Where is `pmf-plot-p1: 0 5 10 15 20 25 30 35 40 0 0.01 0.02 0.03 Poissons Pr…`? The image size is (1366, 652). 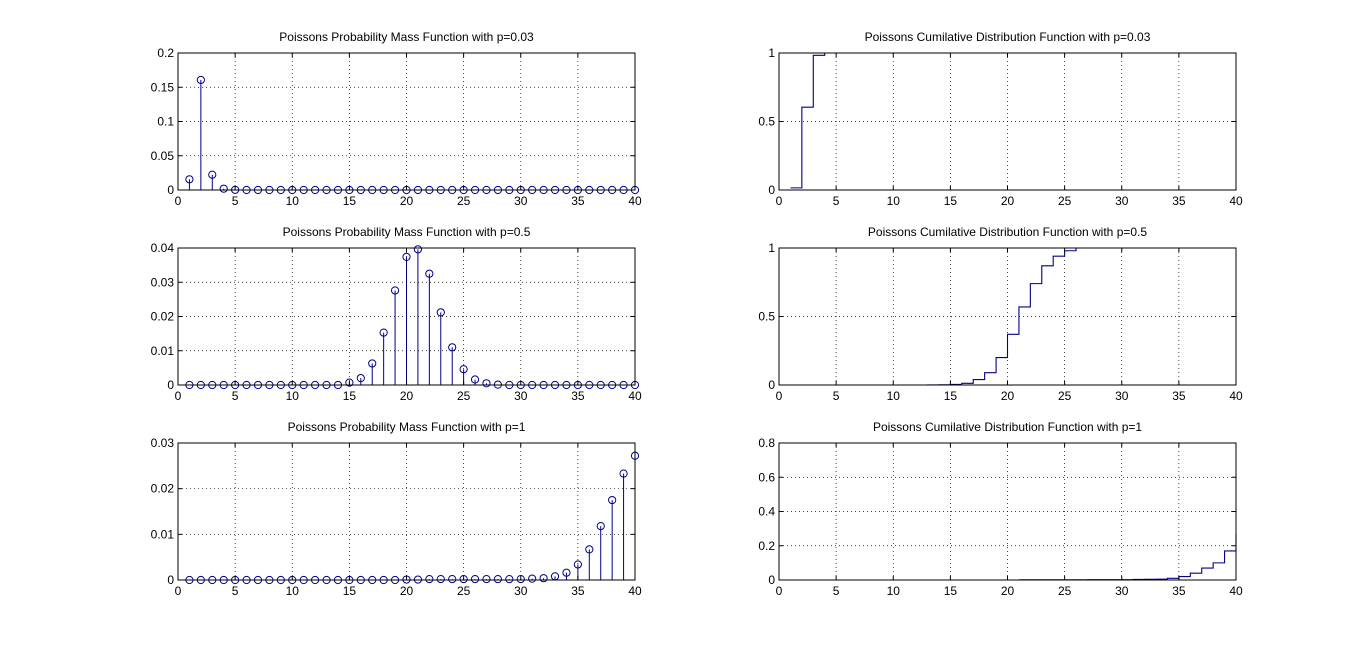 pmf-plot-p1: 0 5 10 15 20 25 30 35 40 0 0.01 0.02 0.03 Poissons Pr… is located at coordinates (396, 509).